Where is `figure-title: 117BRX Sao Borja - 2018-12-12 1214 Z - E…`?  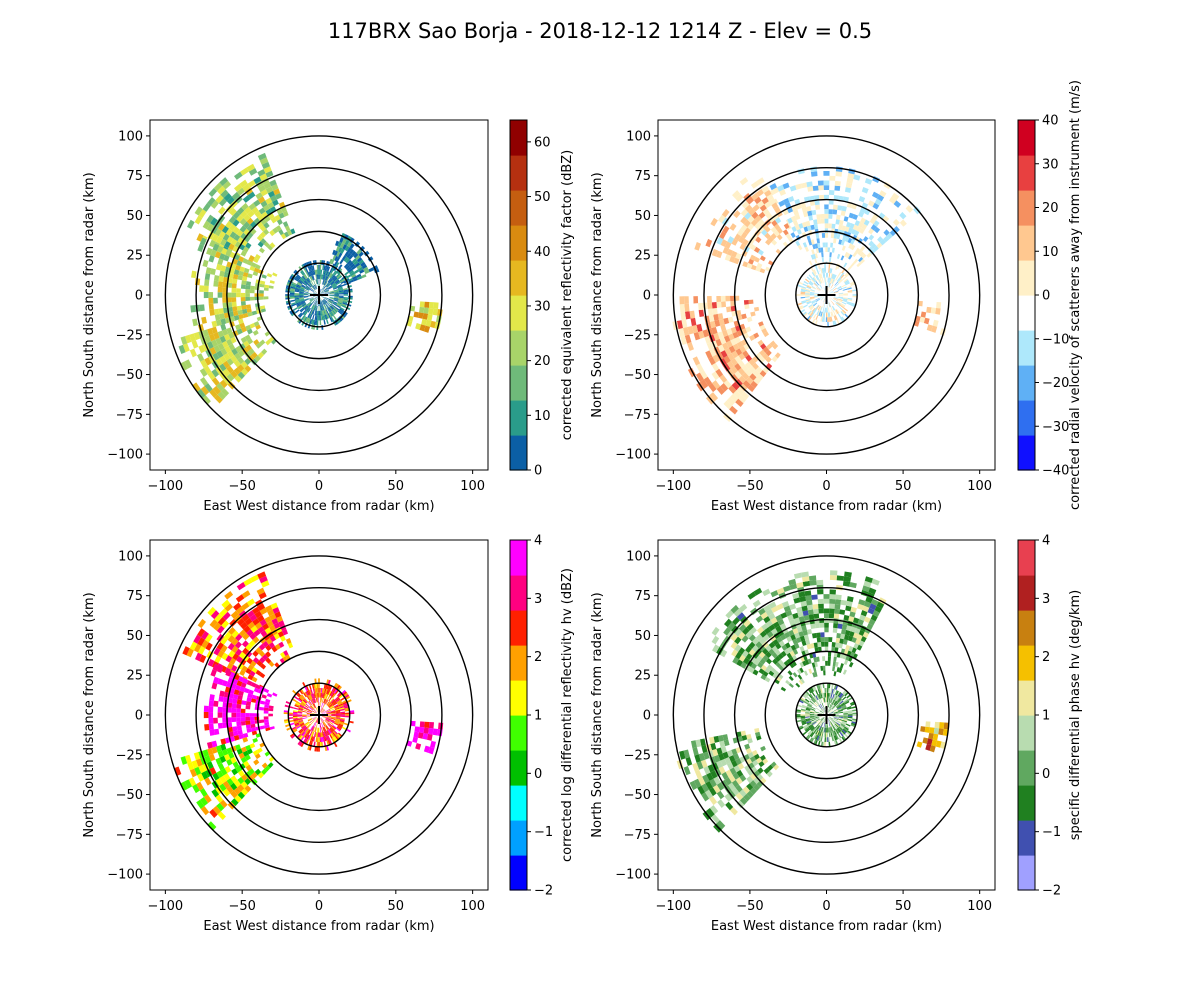 figure-title: 117BRX Sao Borja - 2018-12-12 1214 Z - E… is located at coordinates (600, 31).